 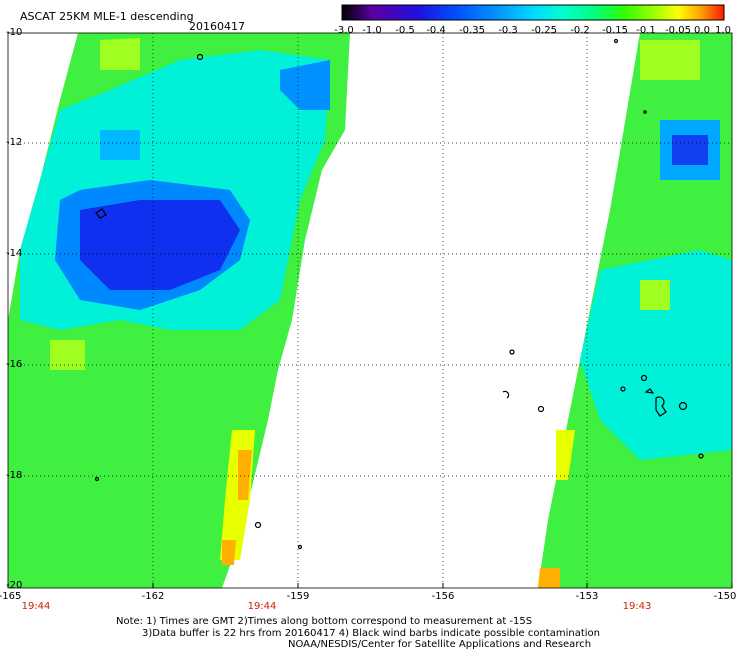 What do you see at coordinates (11, 596) in the screenshot?
I see `lon-label: -165` at bounding box center [11, 596].